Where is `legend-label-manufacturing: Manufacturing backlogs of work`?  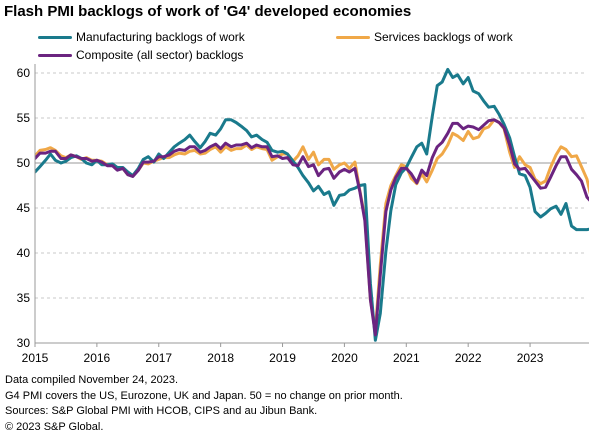 legend-label-manufacturing: Manufacturing backlogs of work is located at coordinates (160, 37).